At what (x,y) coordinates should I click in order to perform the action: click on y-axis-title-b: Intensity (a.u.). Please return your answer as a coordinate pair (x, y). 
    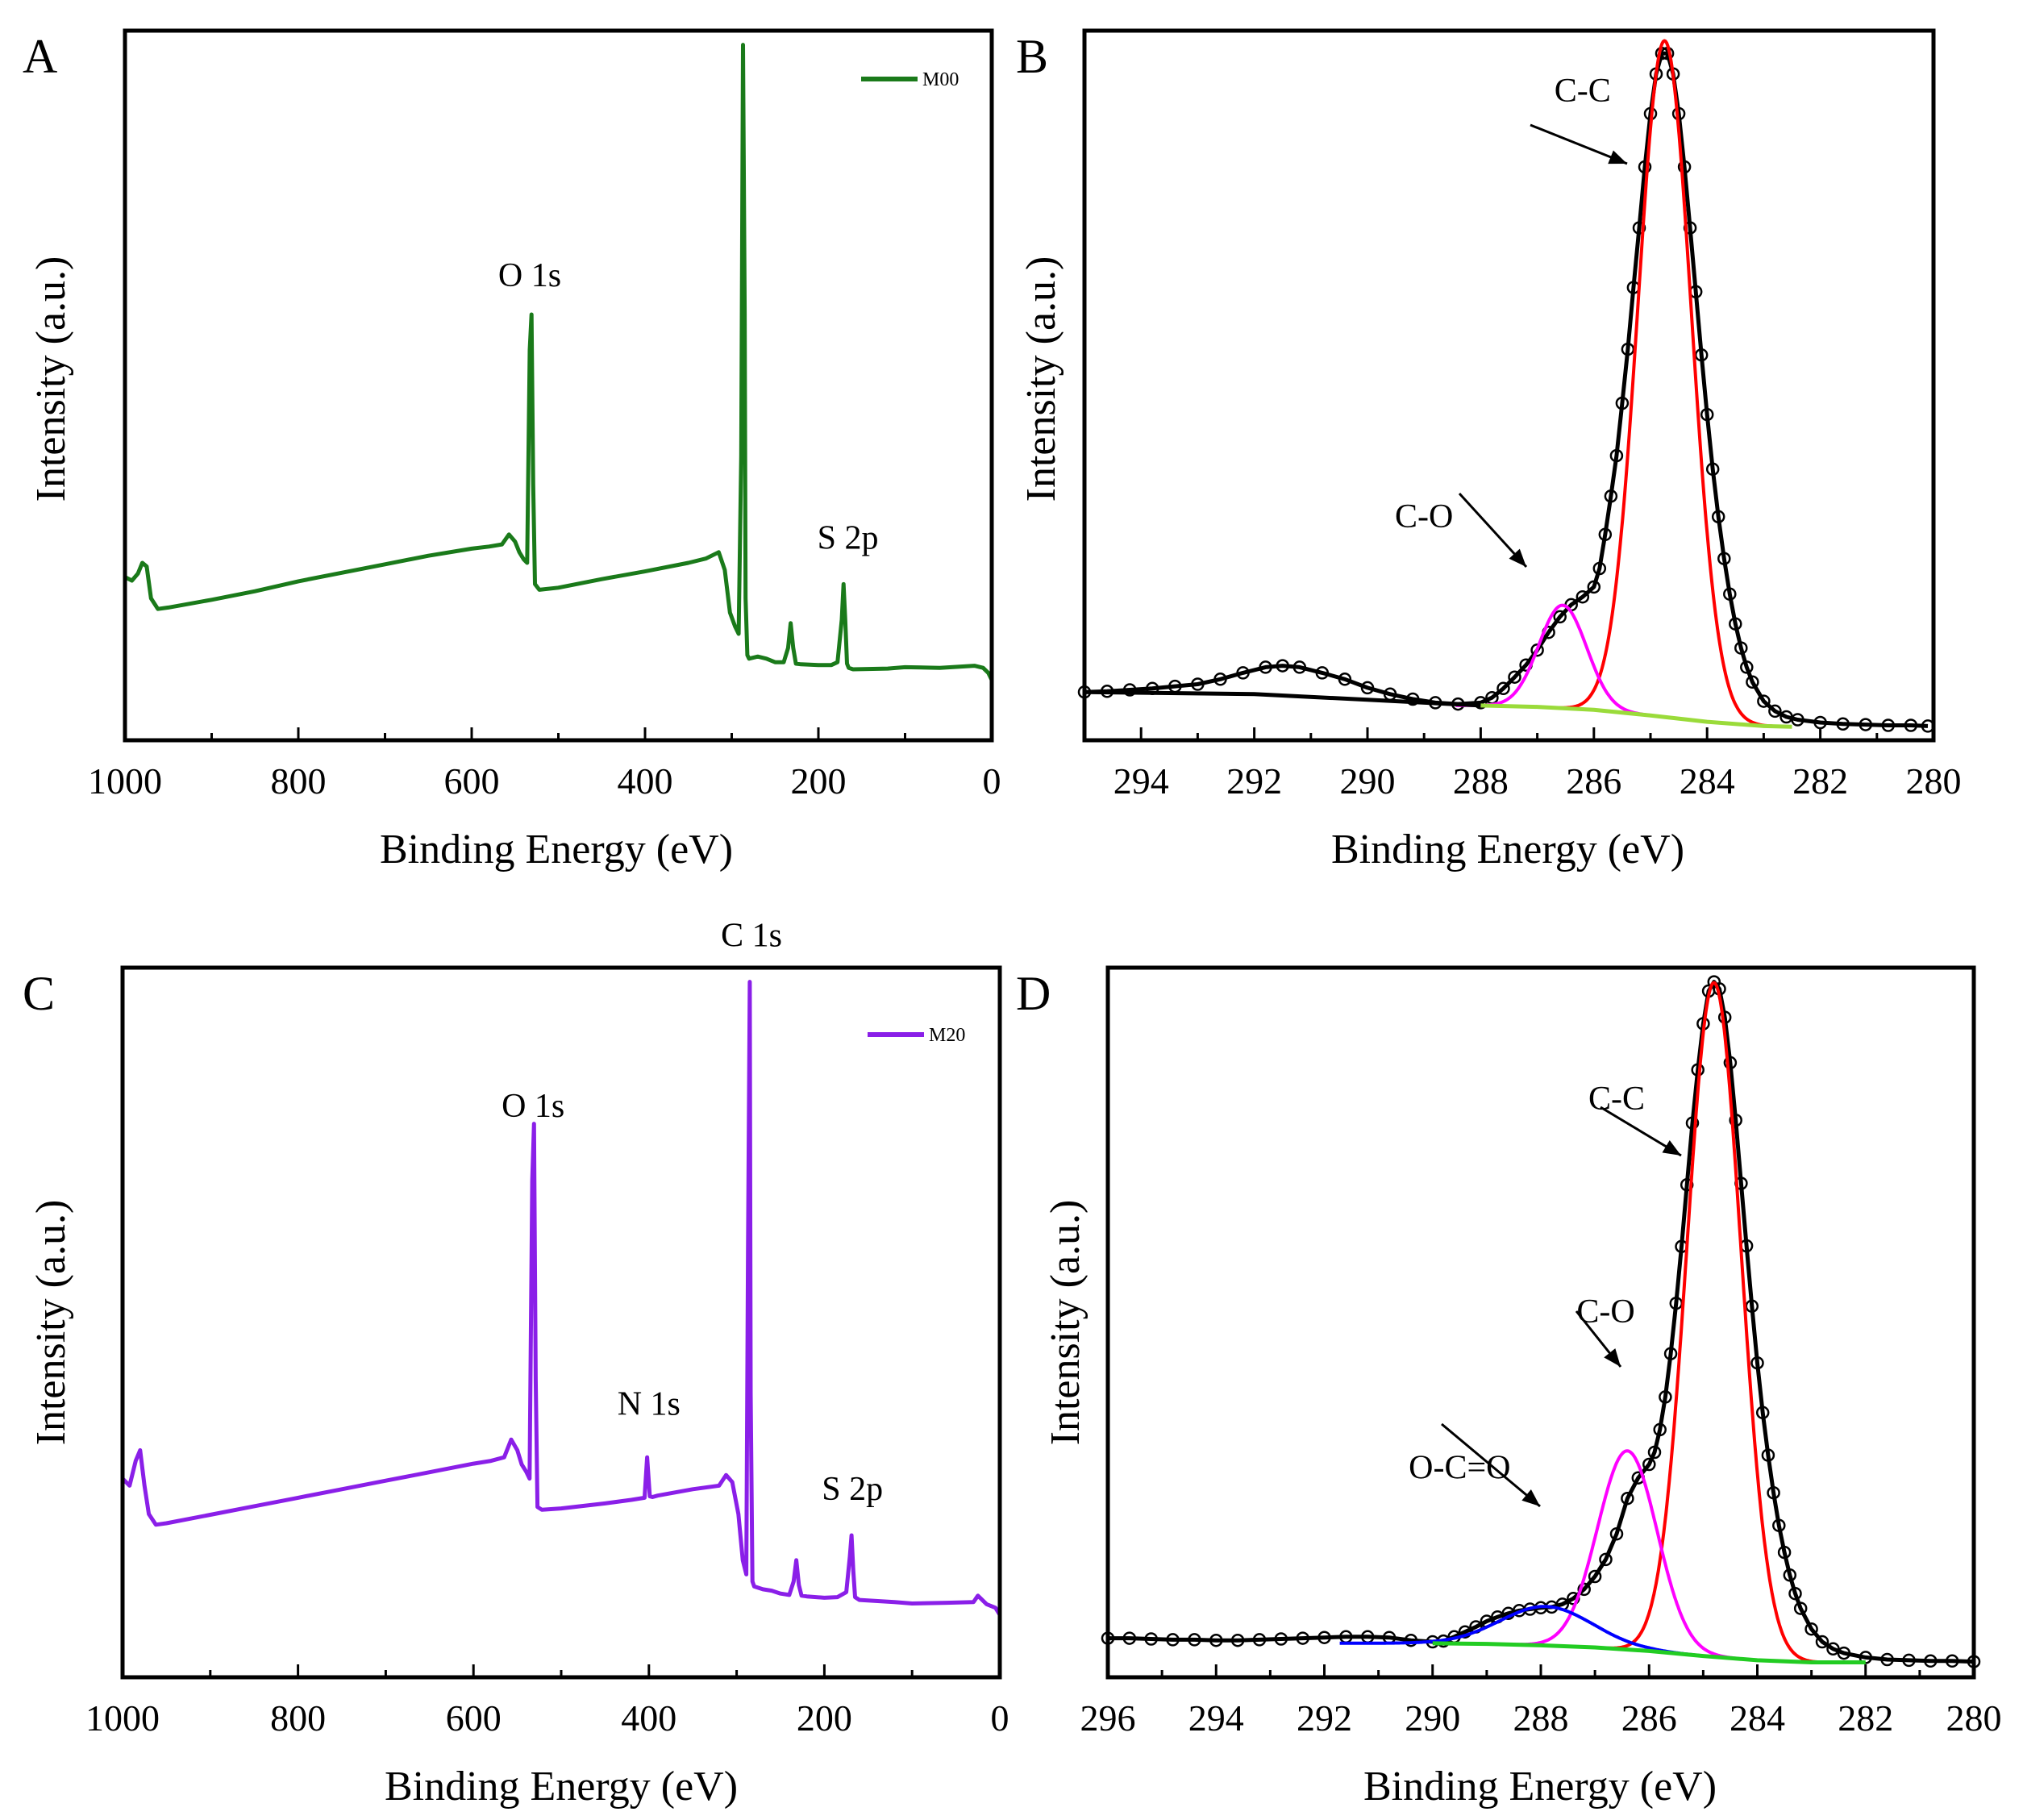
    Looking at the image, I should click on (1041, 379).